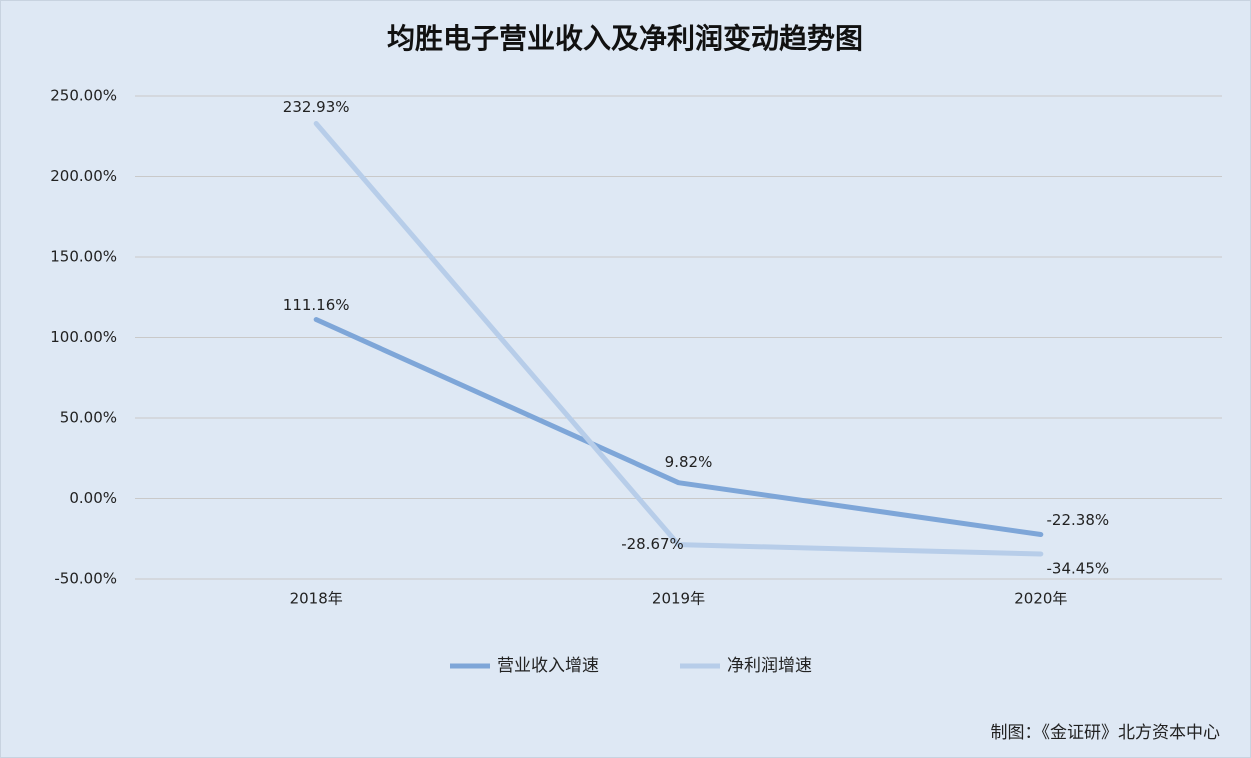  I want to click on y-tick-label: 150.00%, so click(83, 257).